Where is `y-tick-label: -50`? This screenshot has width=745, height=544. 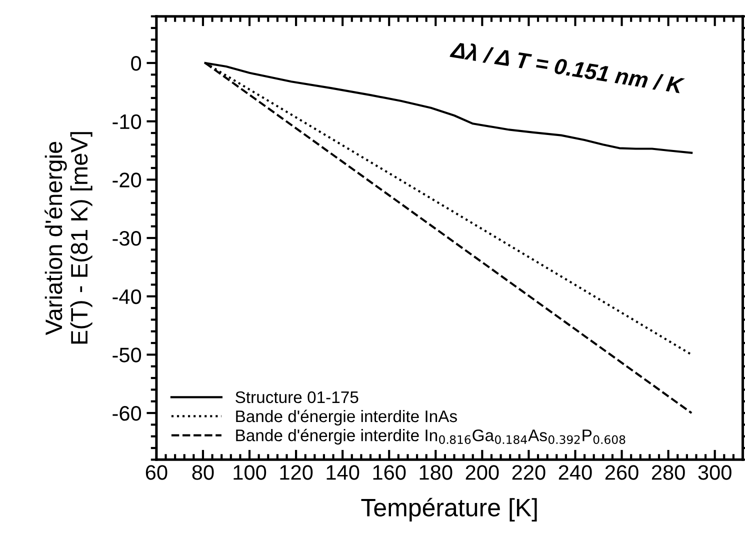
y-tick-label: -50 is located at coordinates (127, 355).